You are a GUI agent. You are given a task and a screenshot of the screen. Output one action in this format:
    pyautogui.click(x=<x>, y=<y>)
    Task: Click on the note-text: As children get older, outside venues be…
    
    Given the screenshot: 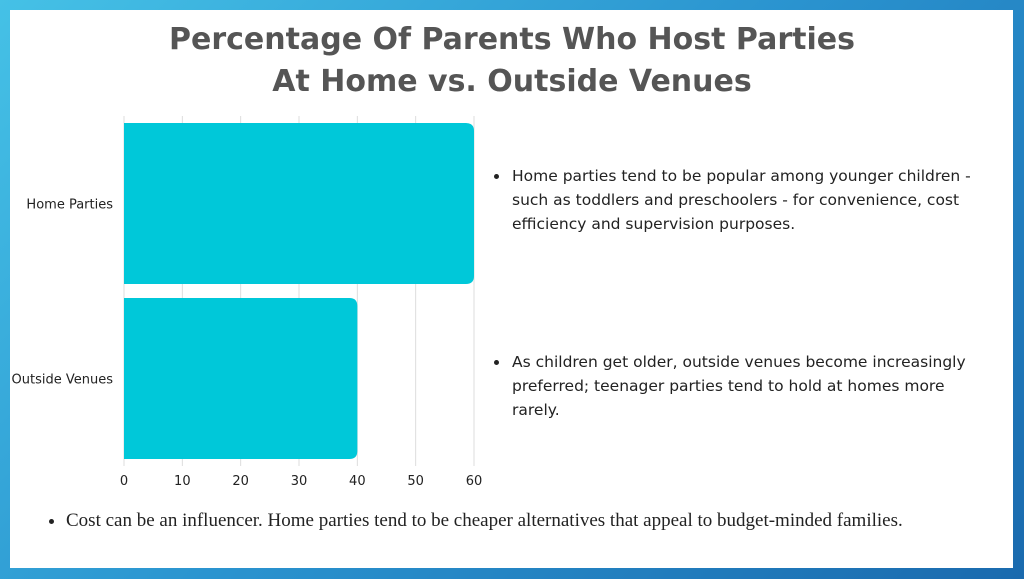 What is the action you would take?
    pyautogui.click(x=745, y=386)
    